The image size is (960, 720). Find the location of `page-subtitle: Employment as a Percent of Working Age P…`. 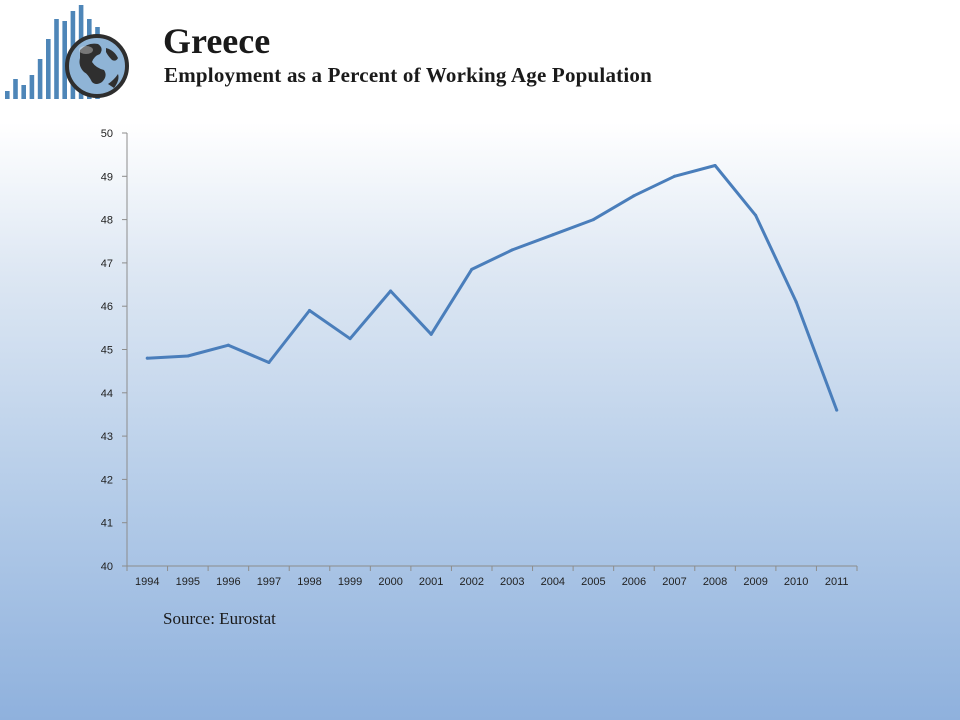

page-subtitle: Employment as a Percent of Working Age P… is located at coordinates (408, 75).